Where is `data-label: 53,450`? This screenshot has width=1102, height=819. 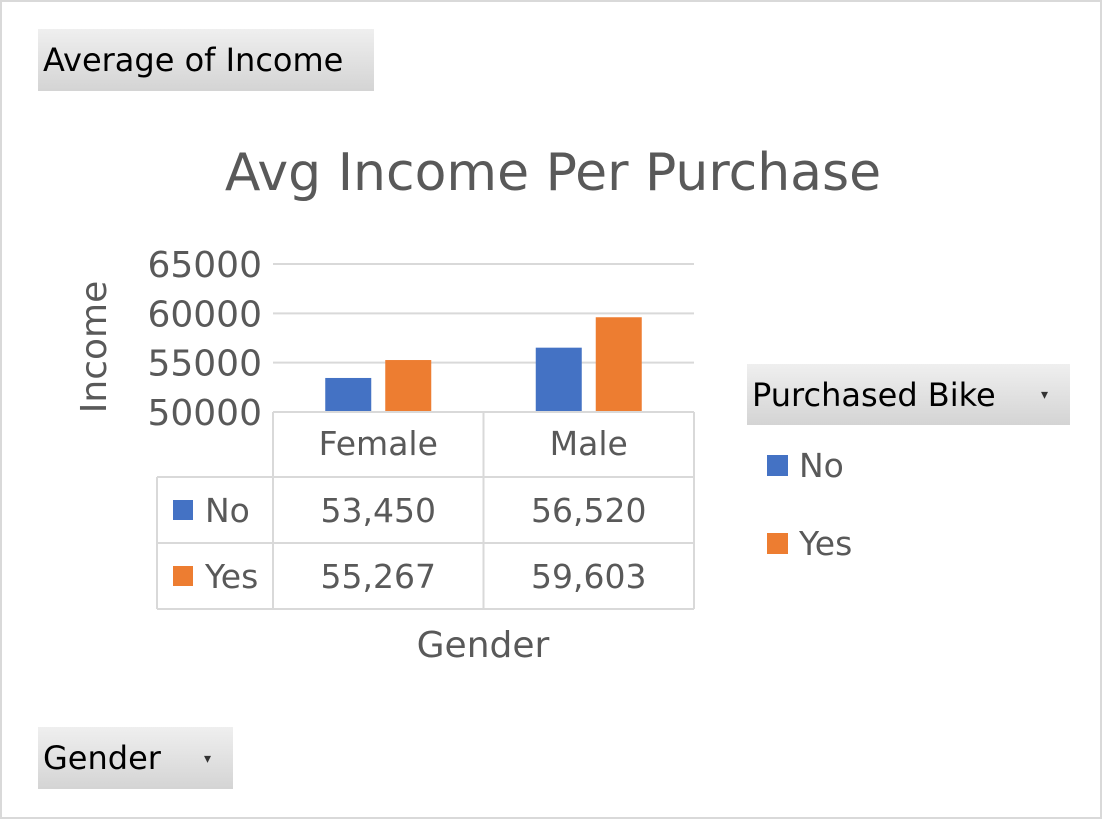 data-label: 53,450 is located at coordinates (378, 510).